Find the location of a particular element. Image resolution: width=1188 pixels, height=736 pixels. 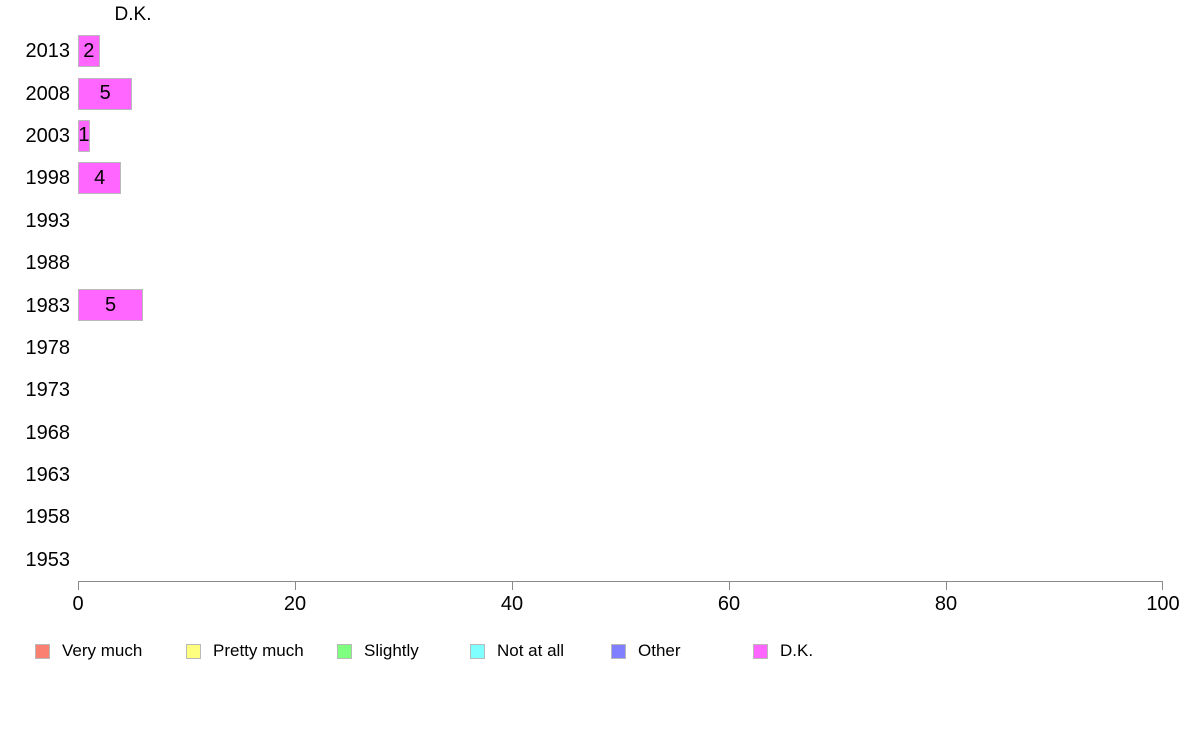

bar-value-label: 4 is located at coordinates (100, 177).